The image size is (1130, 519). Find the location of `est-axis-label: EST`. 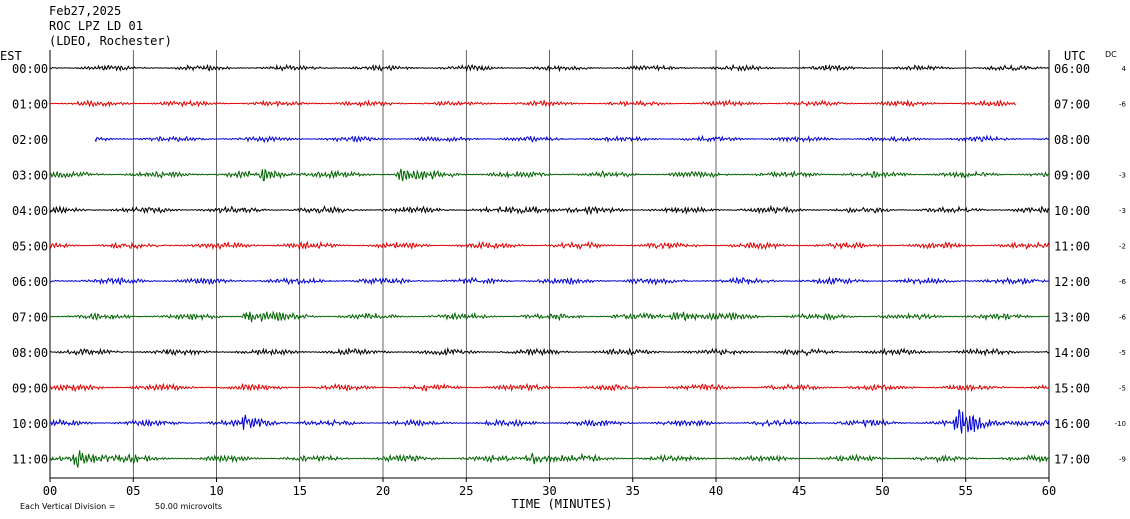

est-axis-label: EST is located at coordinates (11, 56).